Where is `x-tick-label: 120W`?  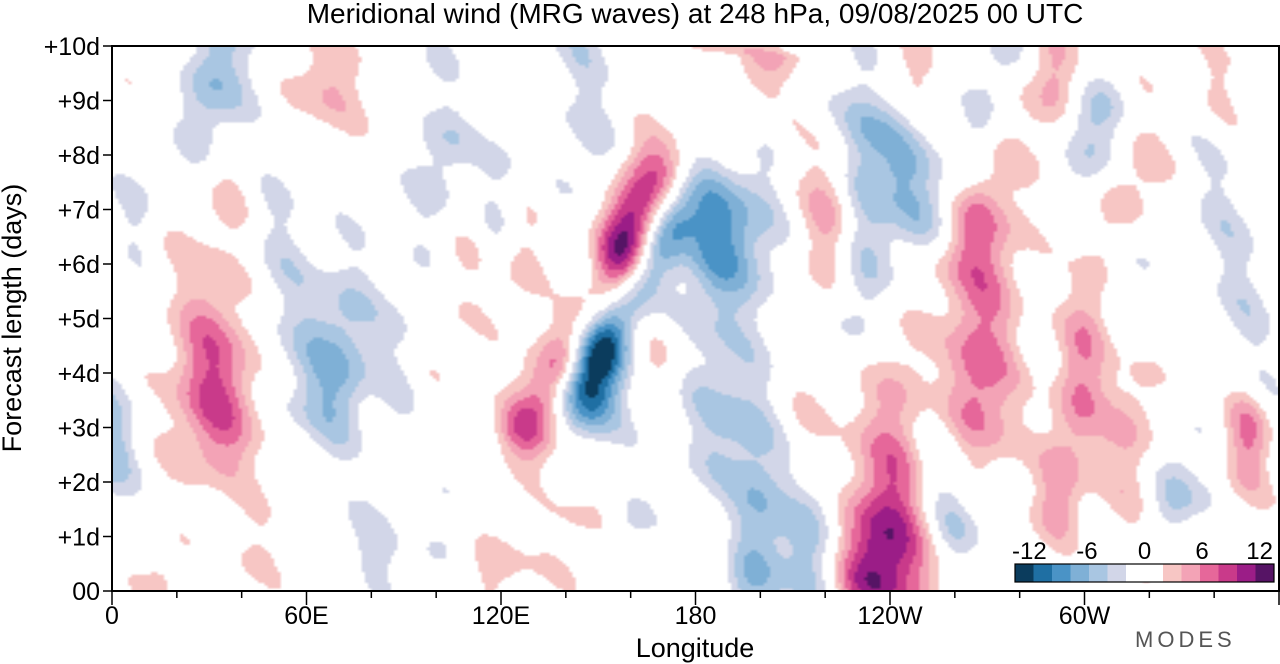
x-tick-label: 120W is located at coordinates (890, 616).